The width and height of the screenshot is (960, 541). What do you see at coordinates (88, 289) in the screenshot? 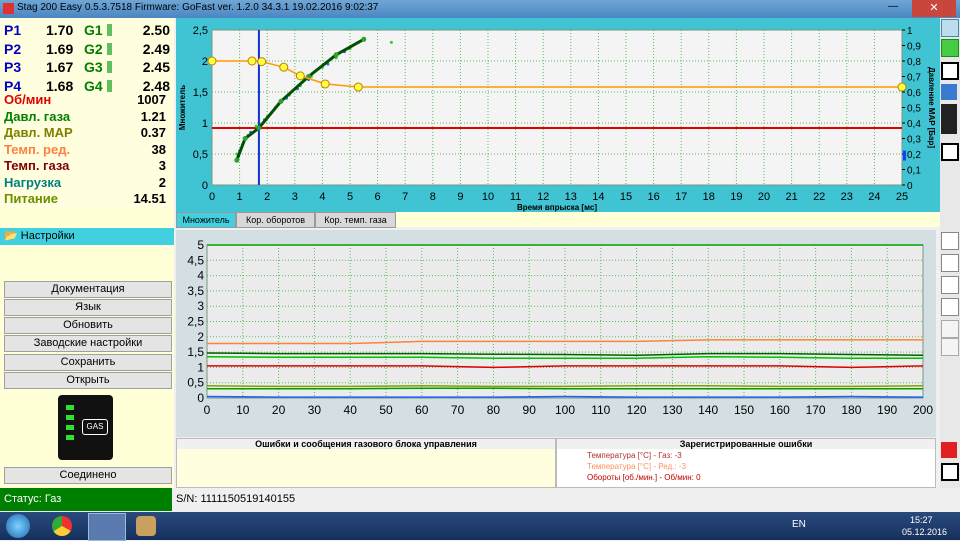
I see `menu-button: Документация` at bounding box center [88, 289].